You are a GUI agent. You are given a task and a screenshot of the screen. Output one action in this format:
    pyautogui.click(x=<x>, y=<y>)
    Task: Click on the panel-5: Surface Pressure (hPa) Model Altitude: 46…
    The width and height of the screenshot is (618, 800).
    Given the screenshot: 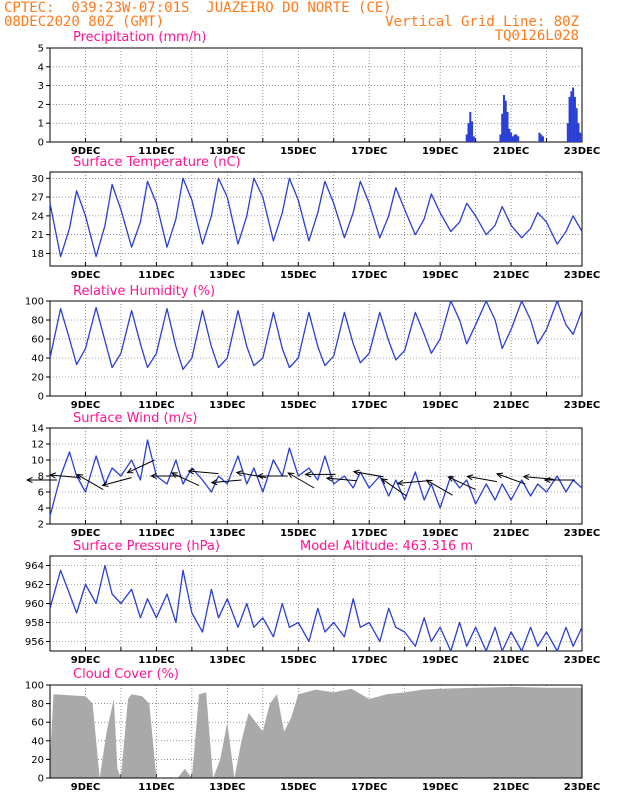 What is the action you would take?
    pyautogui.click(x=312, y=602)
    